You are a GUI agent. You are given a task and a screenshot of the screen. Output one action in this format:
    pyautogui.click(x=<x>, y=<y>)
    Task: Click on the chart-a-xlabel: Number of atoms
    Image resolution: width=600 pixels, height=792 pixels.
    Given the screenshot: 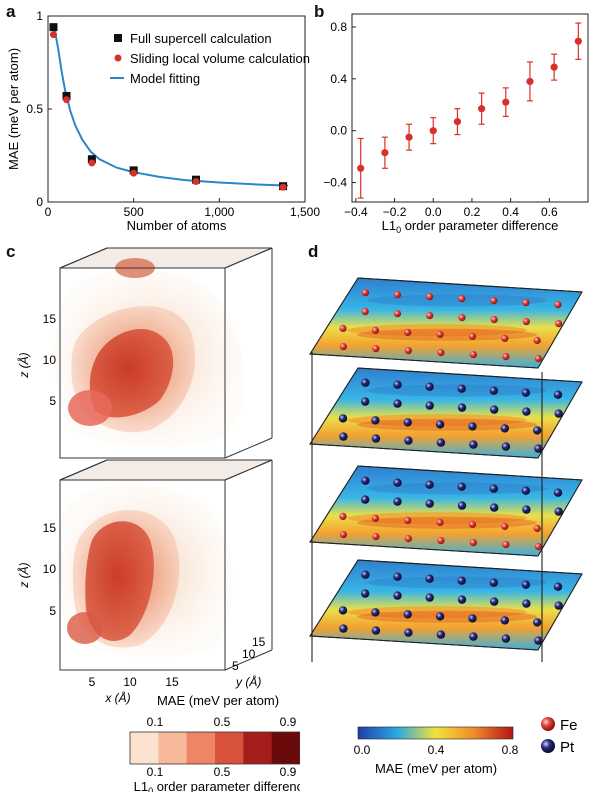 What is the action you would take?
    pyautogui.click(x=177, y=225)
    